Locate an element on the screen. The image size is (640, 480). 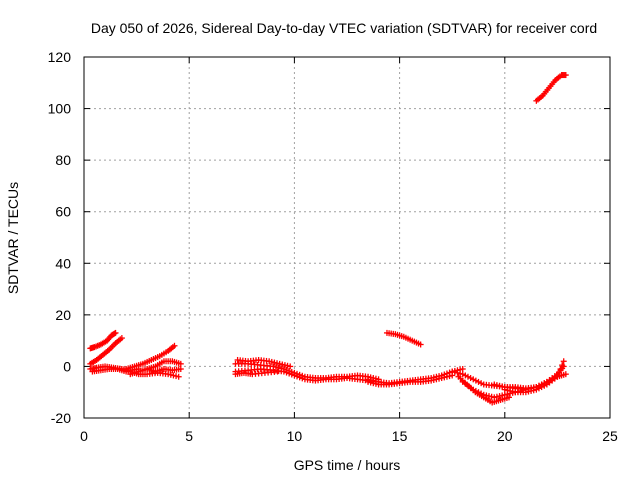
y-tick-label: 60 is located at coordinates (63, 212).